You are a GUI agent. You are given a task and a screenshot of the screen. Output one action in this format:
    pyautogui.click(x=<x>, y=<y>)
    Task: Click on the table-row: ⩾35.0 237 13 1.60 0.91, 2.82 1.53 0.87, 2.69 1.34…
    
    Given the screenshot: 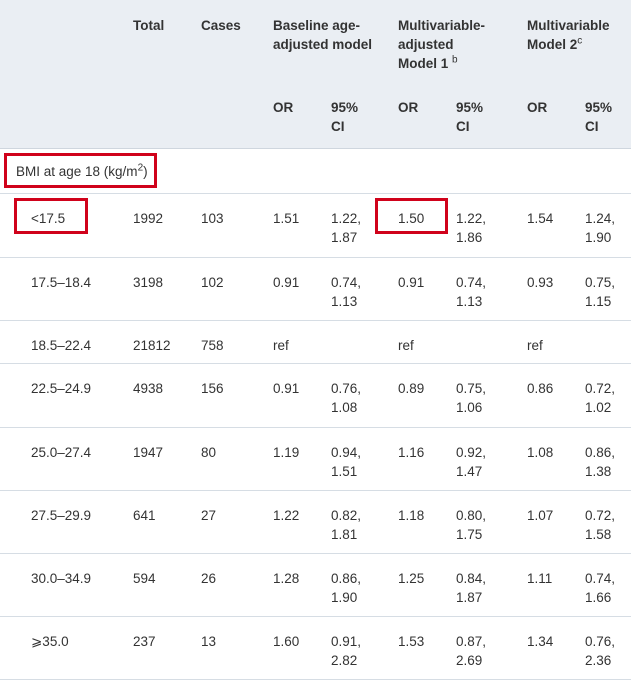 What is the action you would take?
    pyautogui.click(x=315, y=648)
    